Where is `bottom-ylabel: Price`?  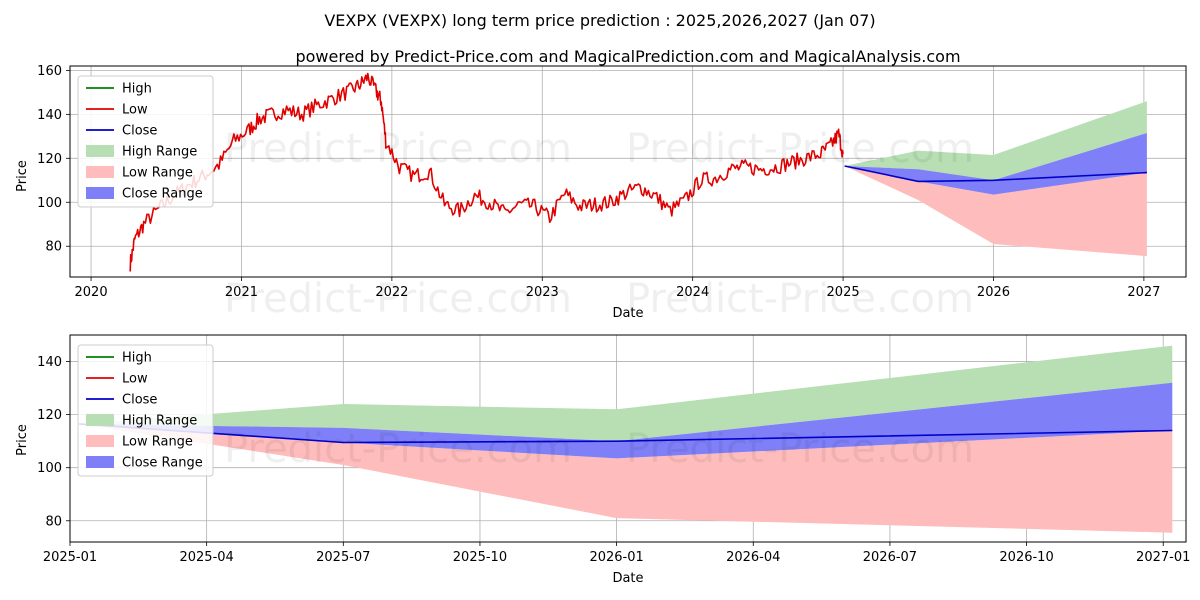
bottom-ylabel: Price is located at coordinates (22, 440).